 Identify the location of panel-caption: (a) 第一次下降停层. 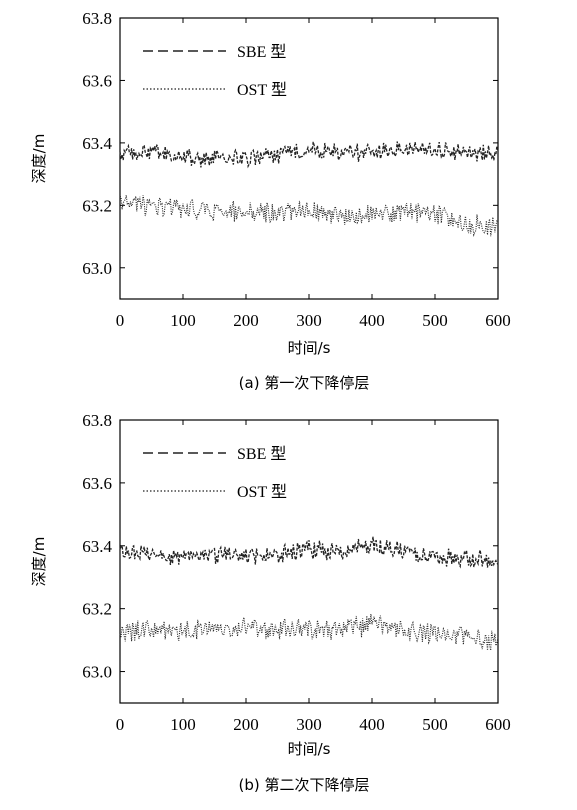
(304, 383).